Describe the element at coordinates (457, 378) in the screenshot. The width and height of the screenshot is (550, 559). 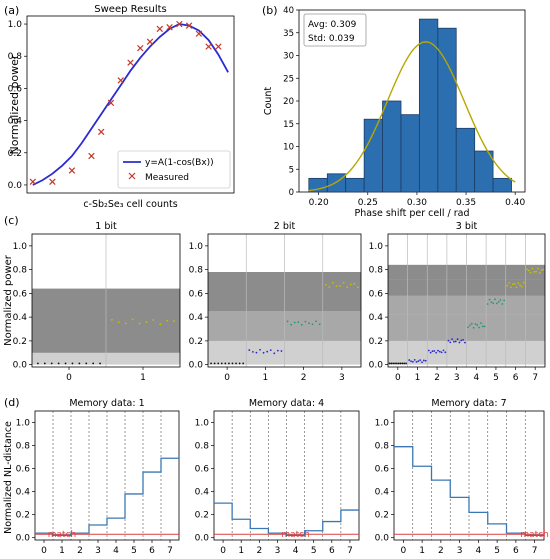
I see `c3-xtick-label: 3` at that location.